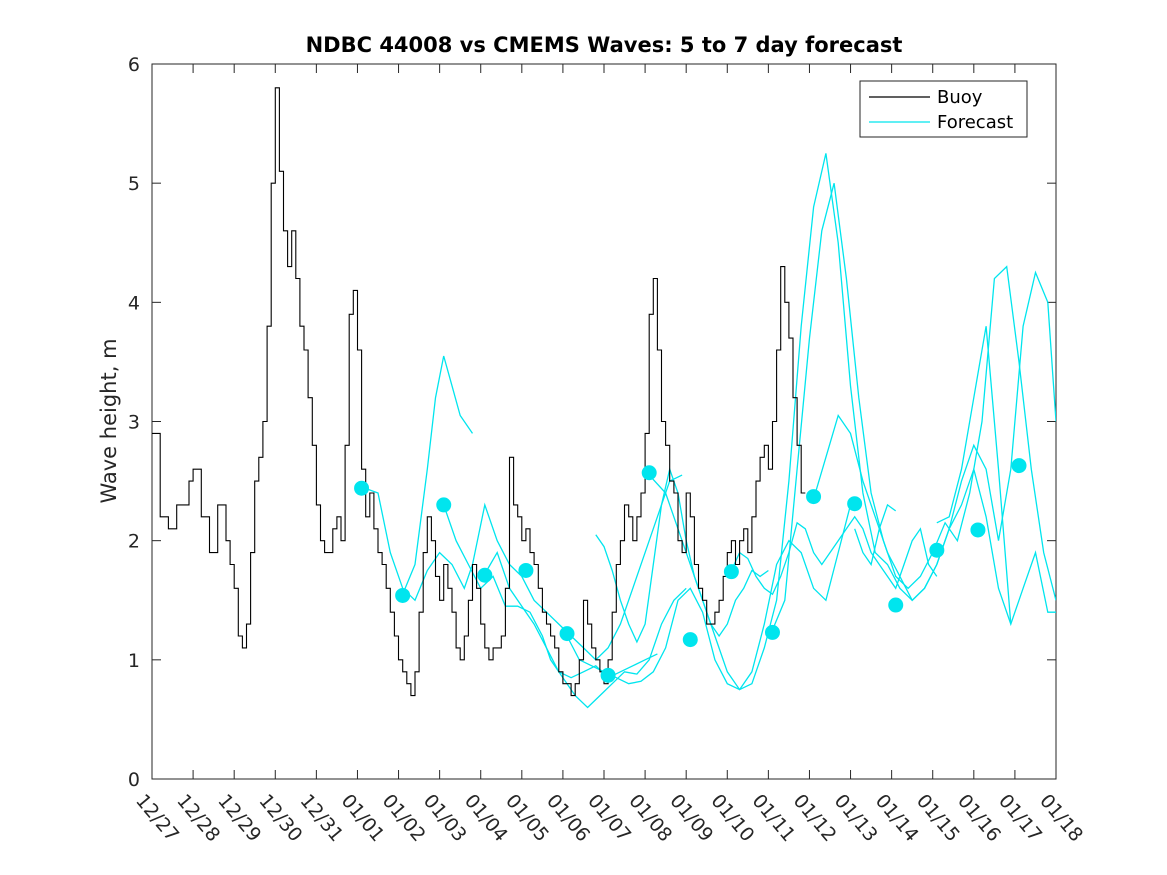 This screenshot has height=875, width=1167. Describe the element at coordinates (1020, 818) in the screenshot. I see `x-tick-label: 01/17` at that location.